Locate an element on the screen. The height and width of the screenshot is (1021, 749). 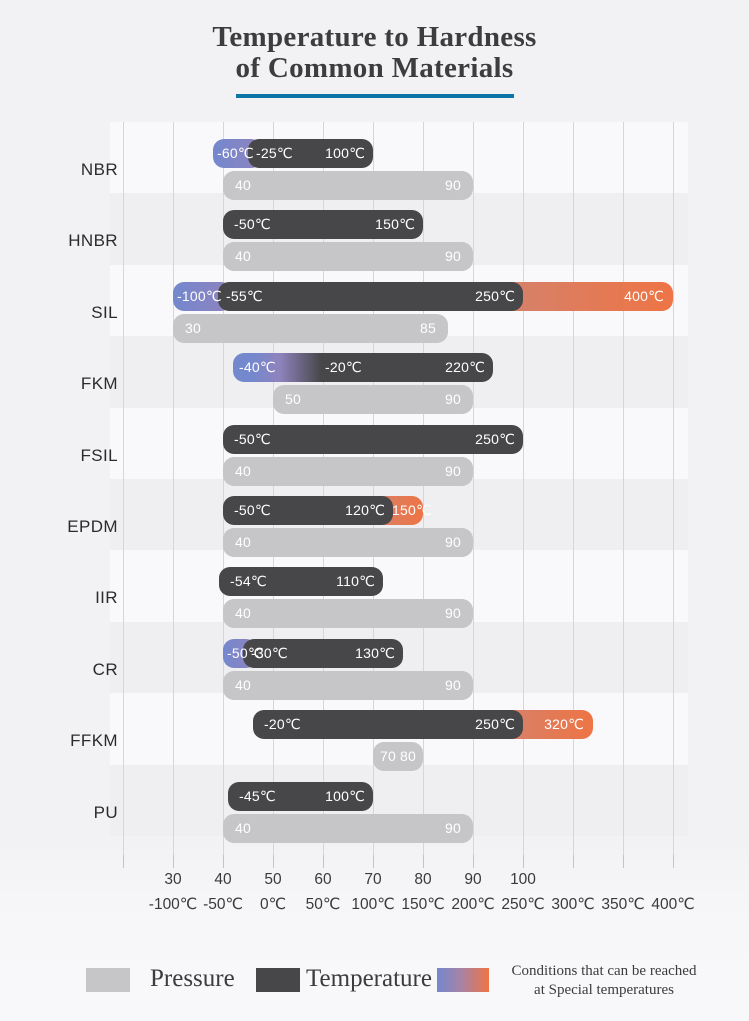
temperature-axis-label: 350℃ is located at coordinates (623, 904).